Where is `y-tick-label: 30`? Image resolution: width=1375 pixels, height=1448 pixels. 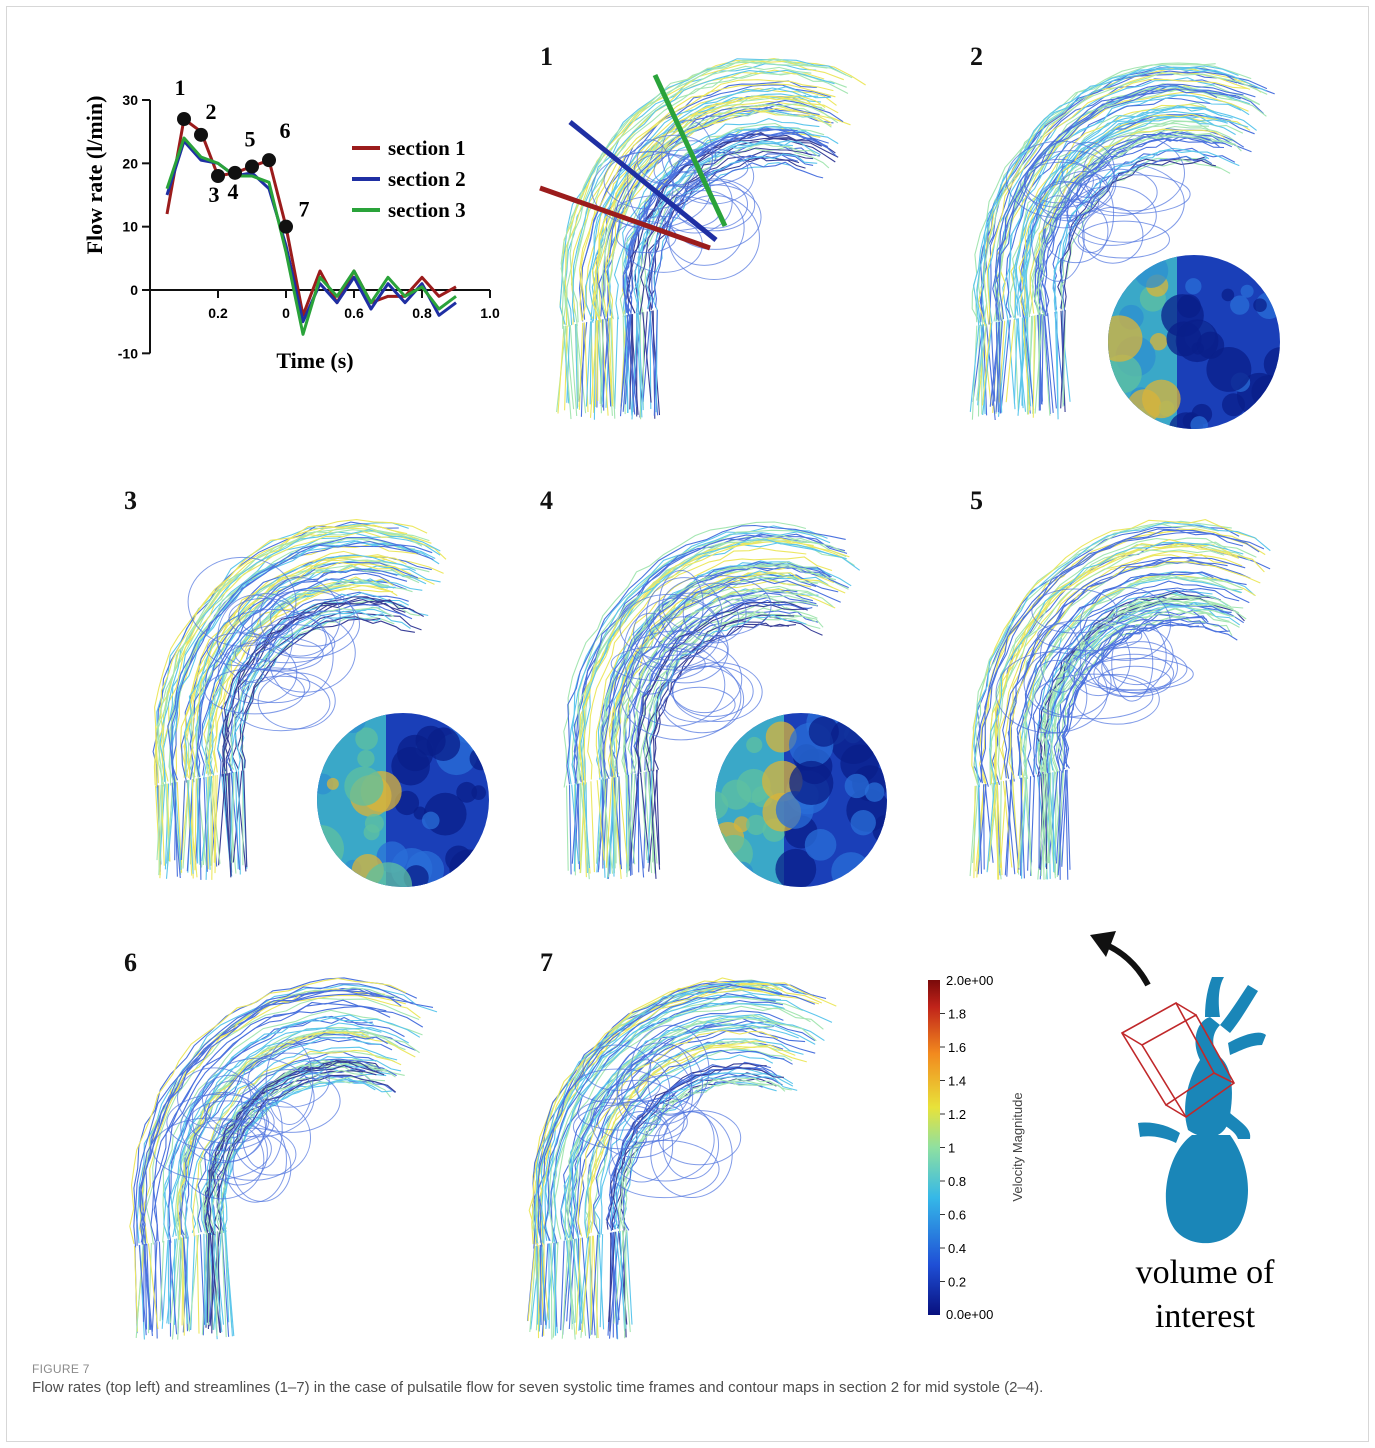
y-tick-label: 30 is located at coordinates (130, 100).